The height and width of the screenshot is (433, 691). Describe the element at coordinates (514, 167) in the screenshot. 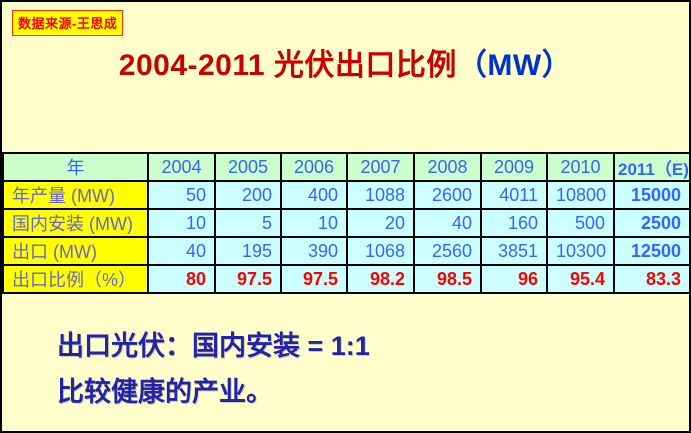

I see `table-header-year-cell: 2009` at that location.